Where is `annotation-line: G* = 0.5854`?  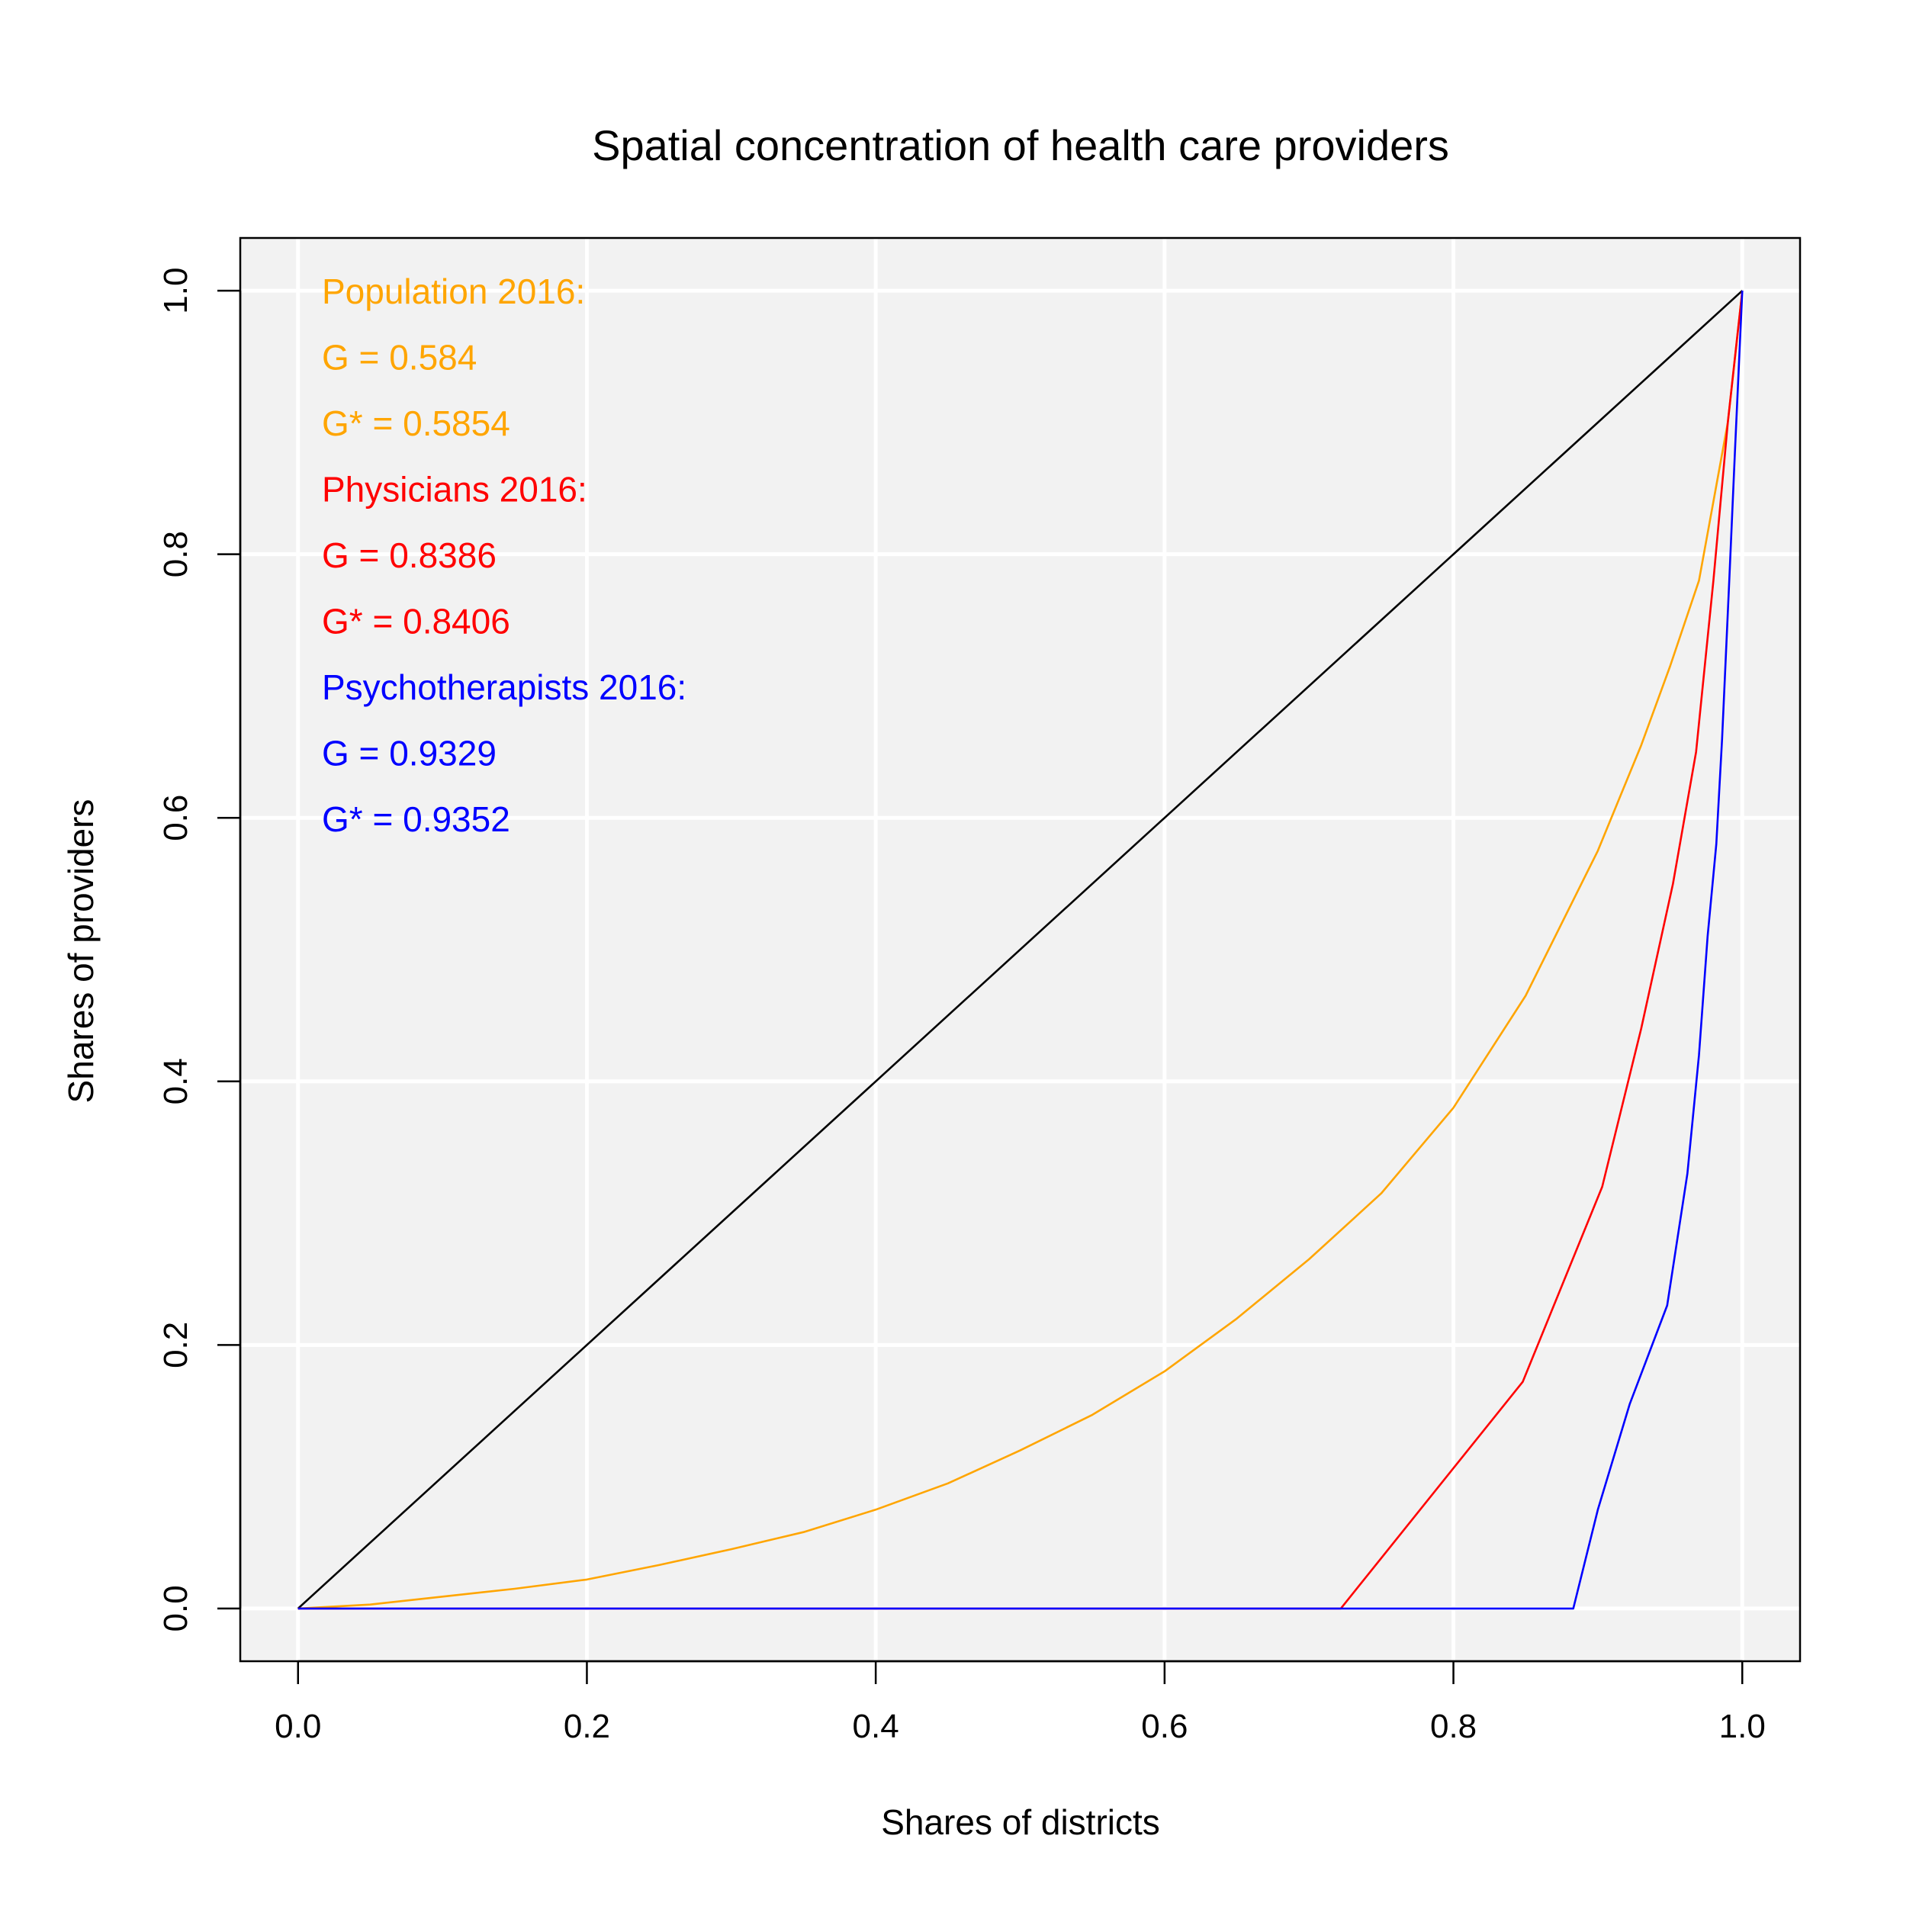 annotation-line: G* = 0.5854 is located at coordinates (416, 423).